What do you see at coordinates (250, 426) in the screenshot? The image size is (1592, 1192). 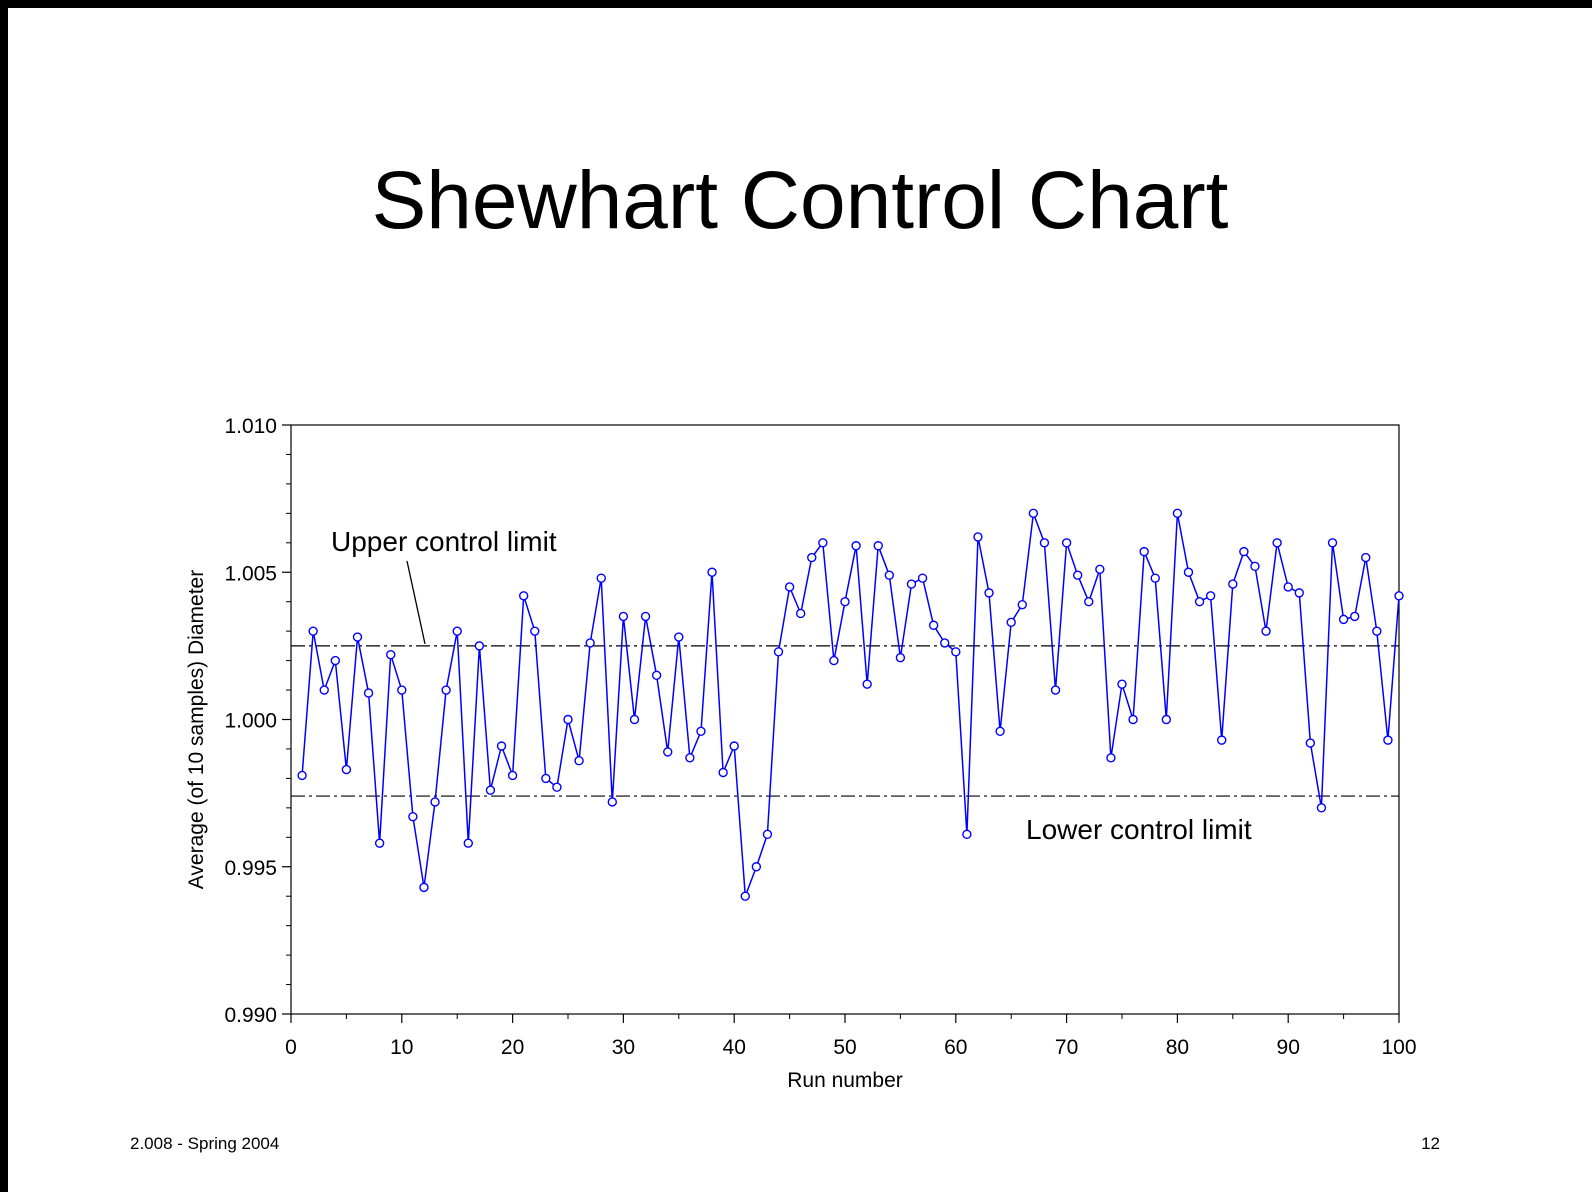 I see `y-tick-label: 1.010` at bounding box center [250, 426].